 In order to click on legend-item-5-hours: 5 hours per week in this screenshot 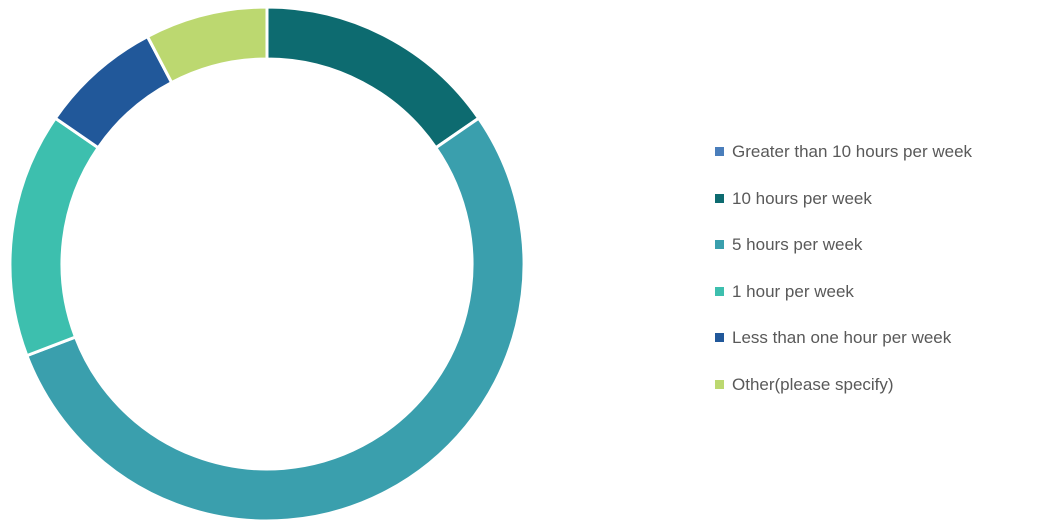, I will do `click(843, 244)`.